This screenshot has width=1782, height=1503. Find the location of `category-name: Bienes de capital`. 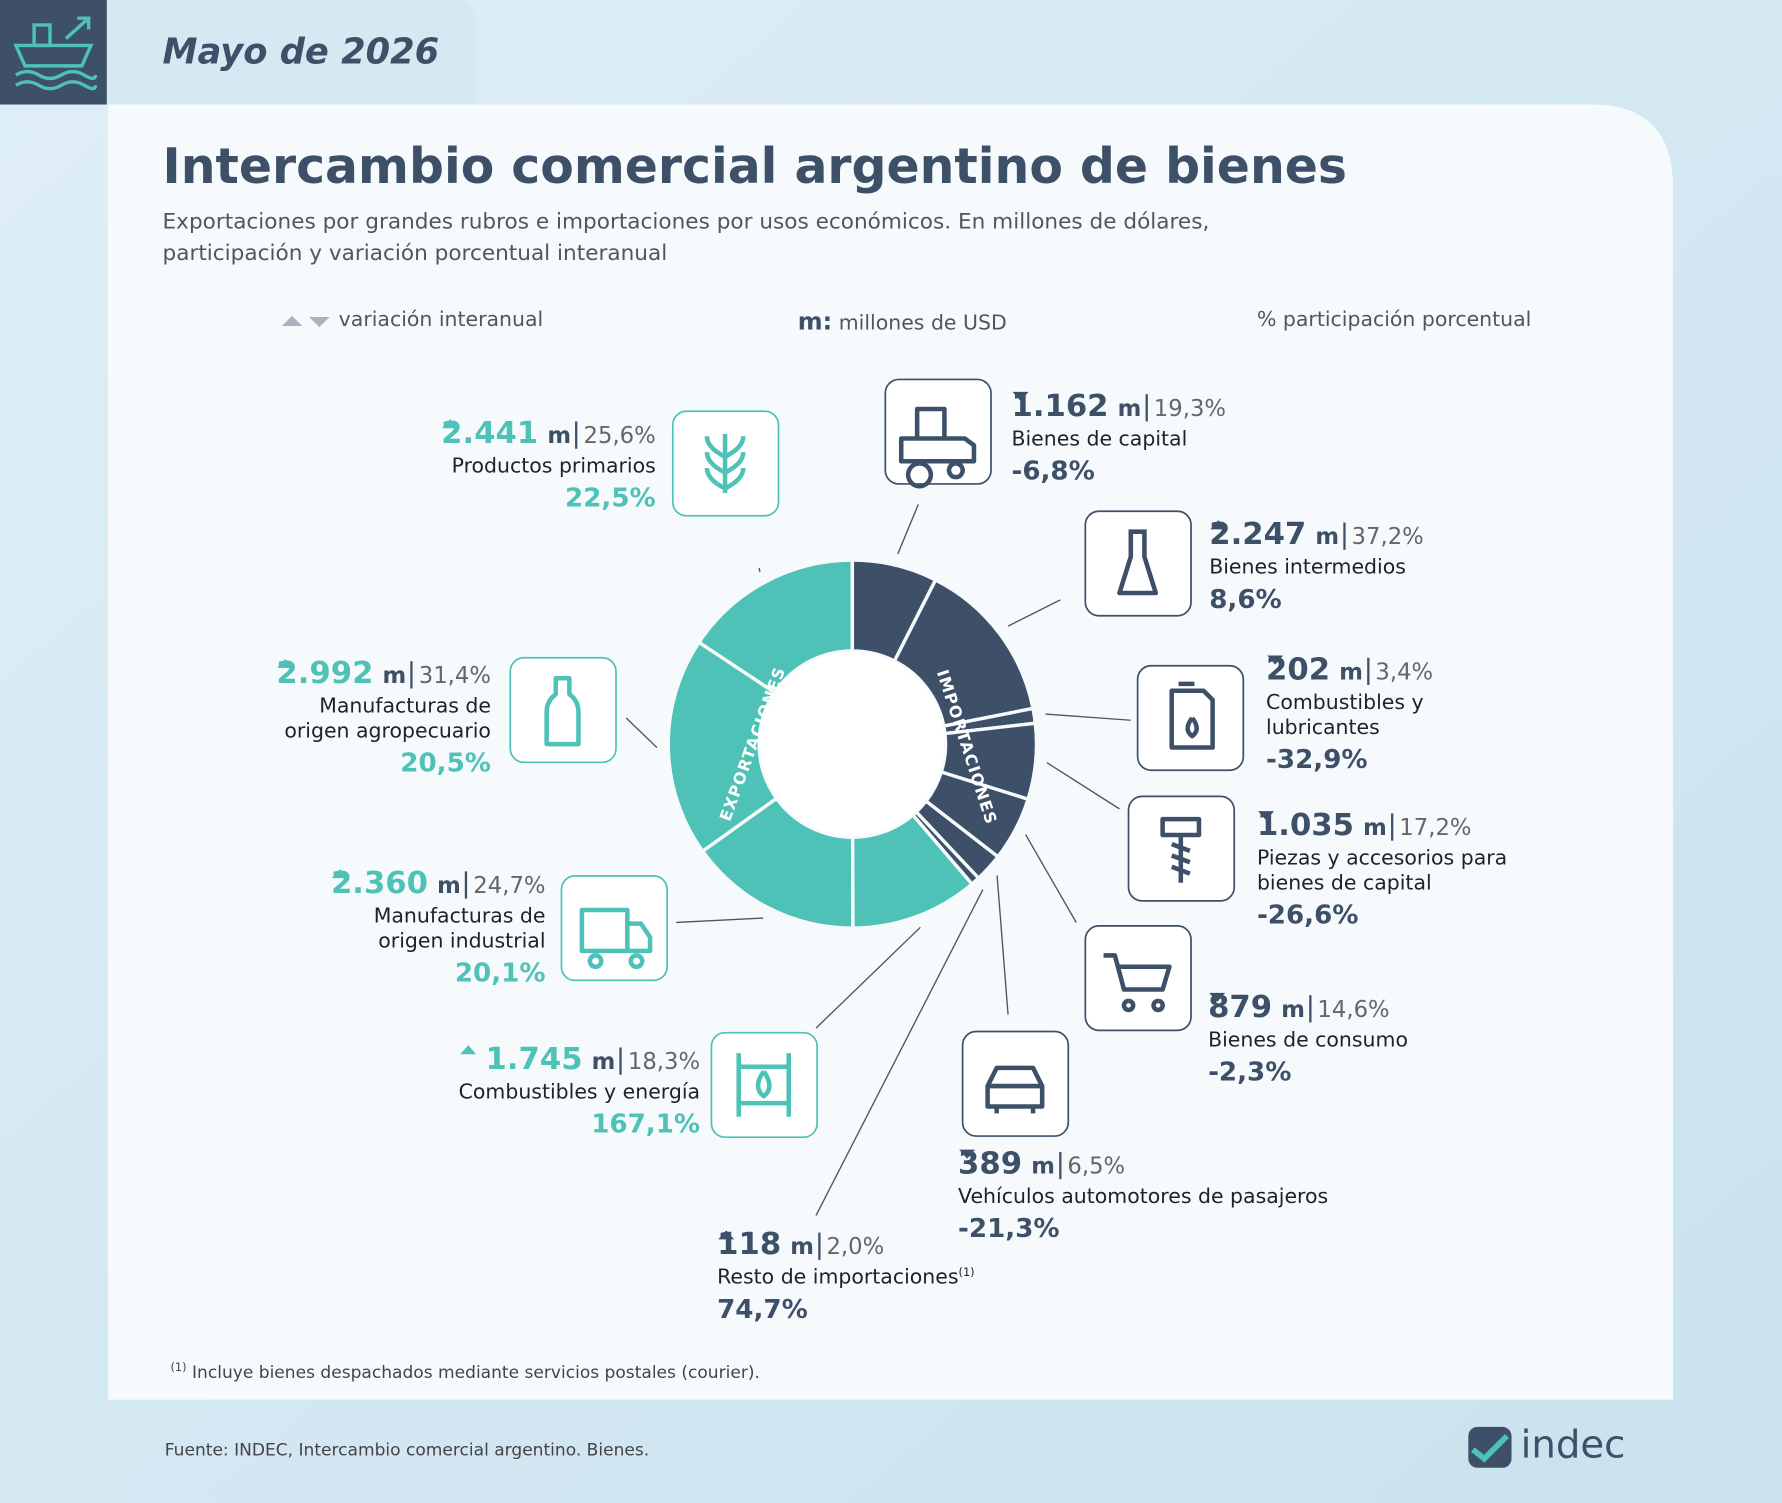

category-name: Bienes de capital is located at coordinates (1099, 439).